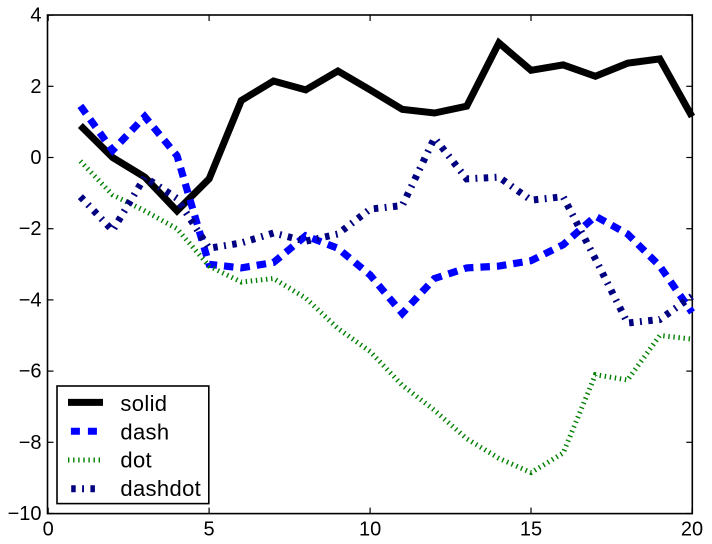 The height and width of the screenshot is (544, 712). What do you see at coordinates (35, 87) in the screenshot?
I see `svg-text: 2` at bounding box center [35, 87].